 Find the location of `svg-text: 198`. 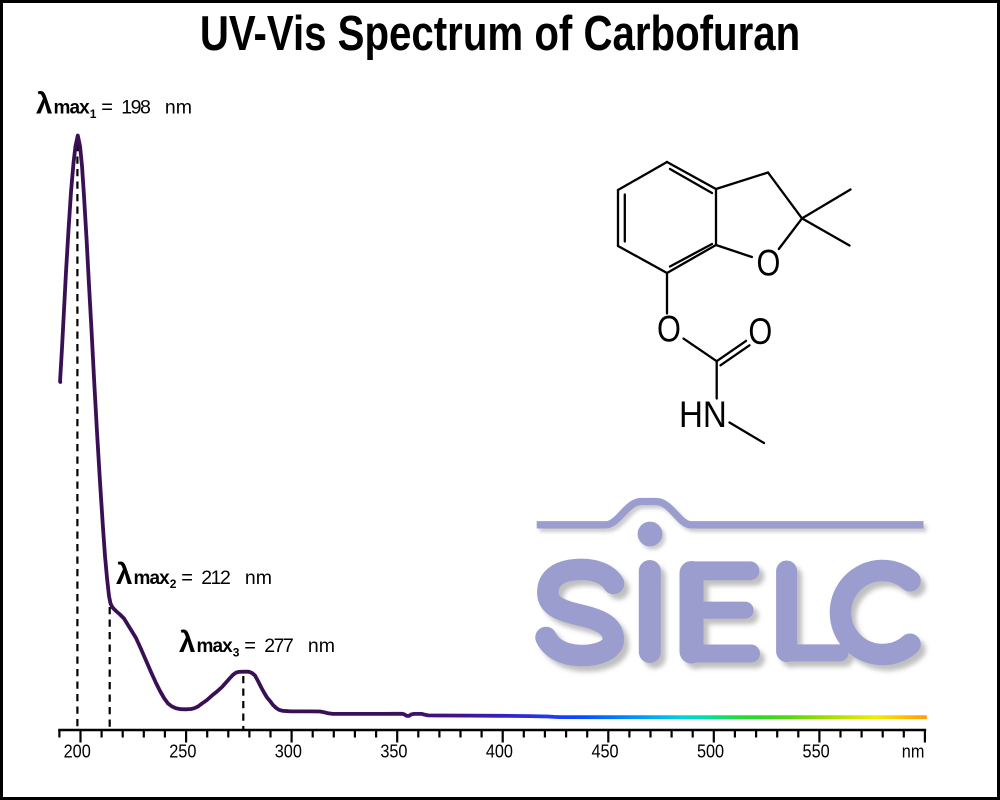

svg-text: 198 is located at coordinates (135, 108).